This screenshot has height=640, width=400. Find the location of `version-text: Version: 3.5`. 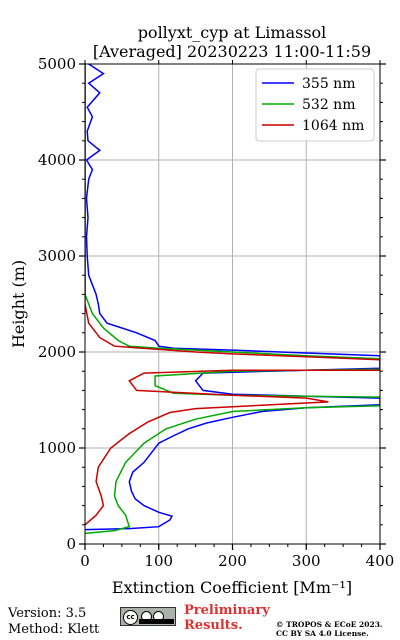

version-text: Version: 3.5 is located at coordinates (47, 613).